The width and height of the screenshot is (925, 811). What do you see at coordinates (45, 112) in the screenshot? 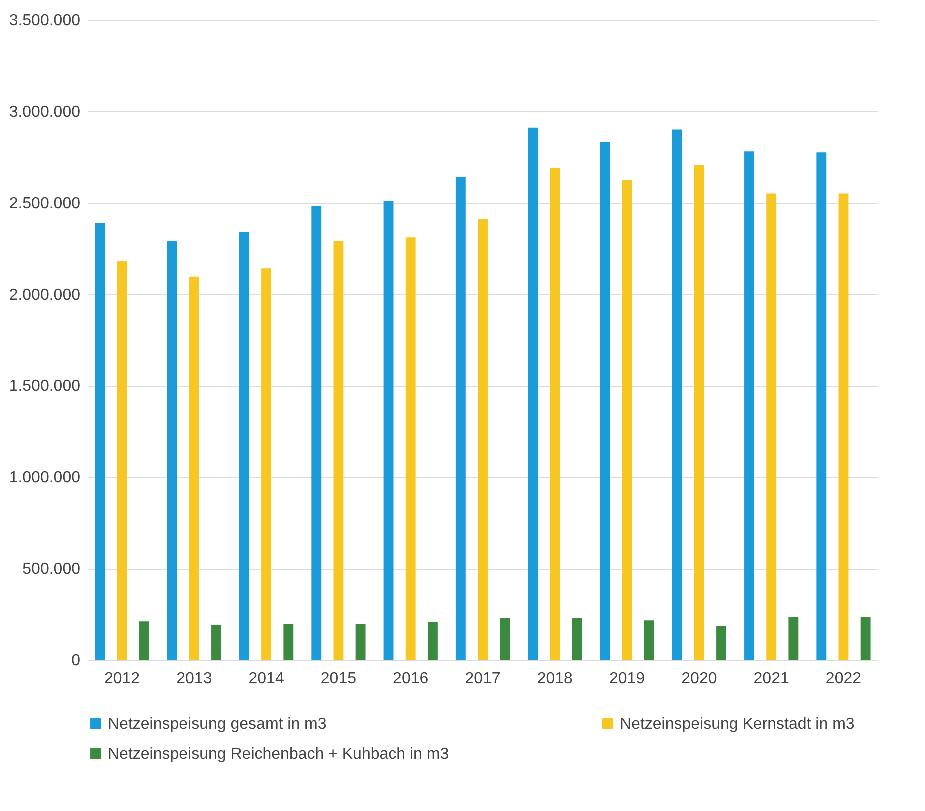
I see `y-tick-label: 3.000.000` at bounding box center [45, 112].